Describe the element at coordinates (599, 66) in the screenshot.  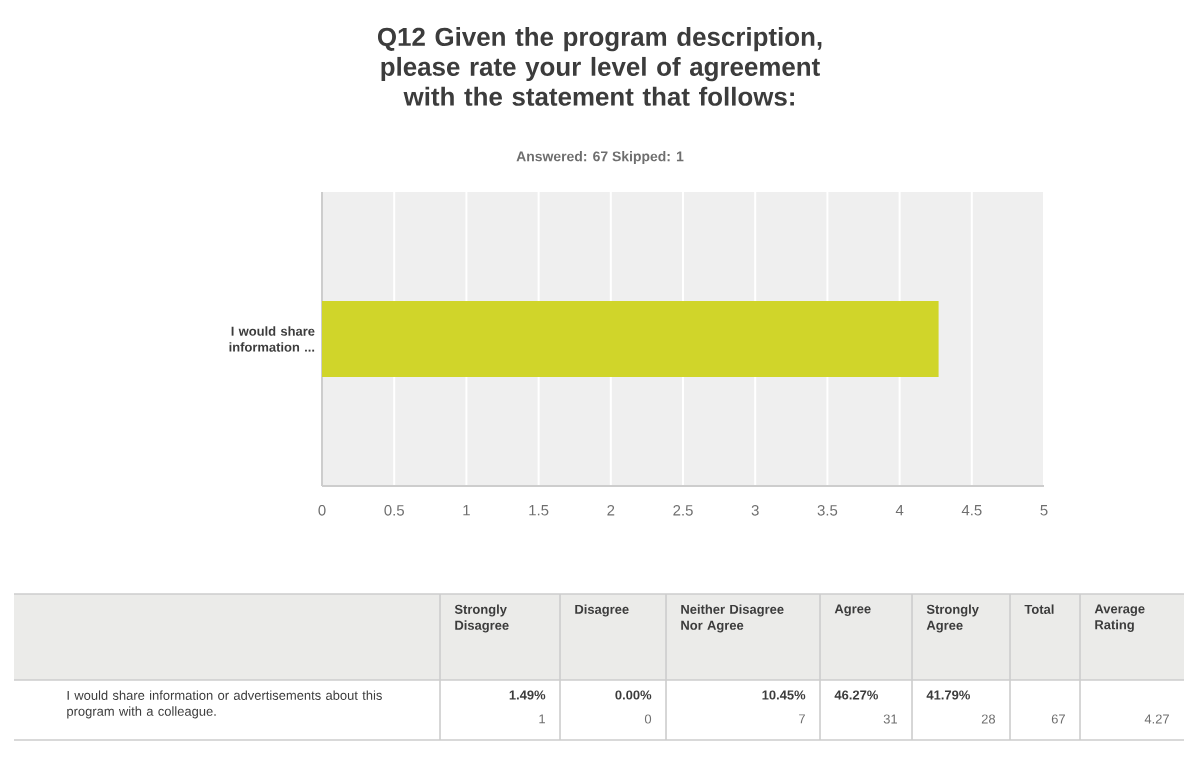
I see `chart-title: Q12 Given the program description, please rate your level of agreement with the statement that follows:` at that location.